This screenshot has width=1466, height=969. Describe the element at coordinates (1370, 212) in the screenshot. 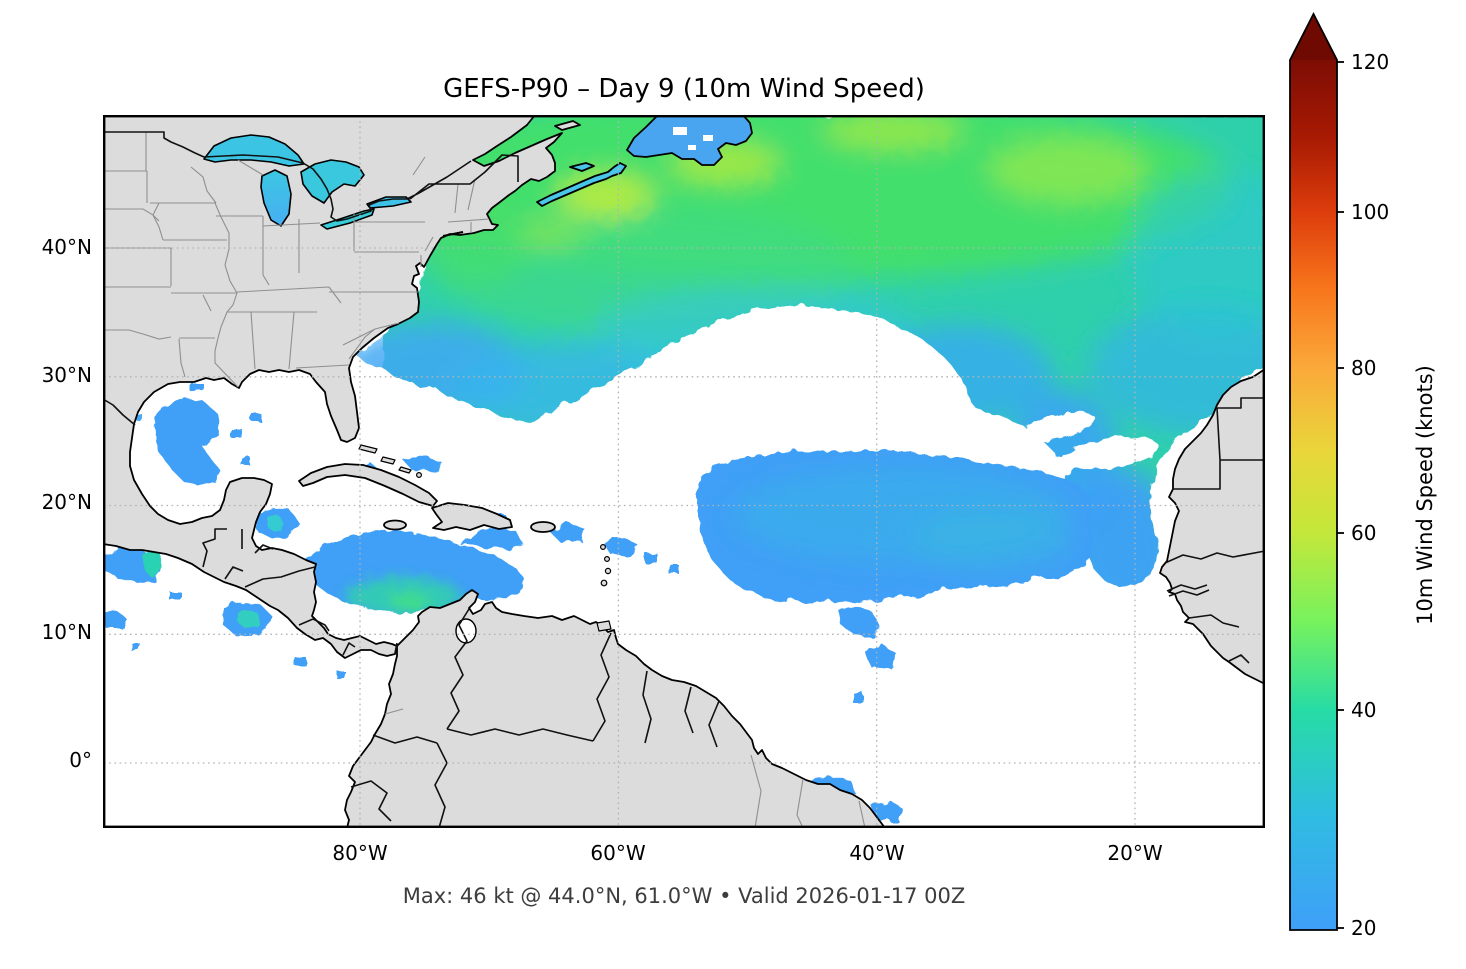

I see `cbar-tick-100: 100` at that location.